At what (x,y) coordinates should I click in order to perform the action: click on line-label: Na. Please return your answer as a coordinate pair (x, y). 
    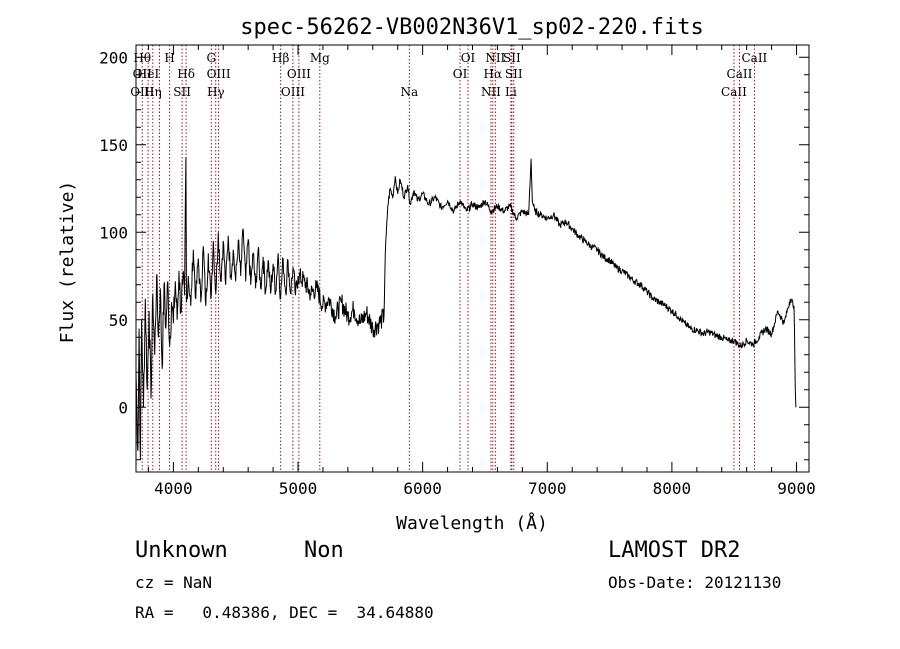
    Looking at the image, I should click on (409, 92).